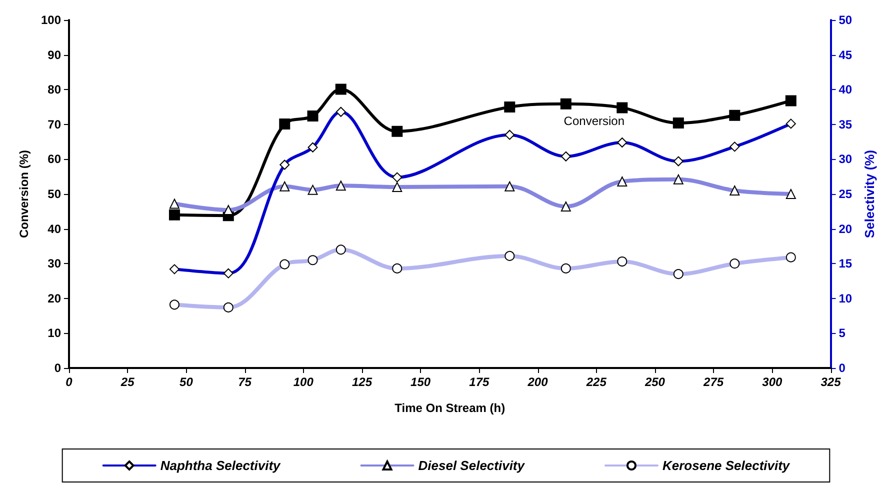 The image size is (892, 496). I want to click on legend-label: Naphtha Selectivity, so click(221, 465).